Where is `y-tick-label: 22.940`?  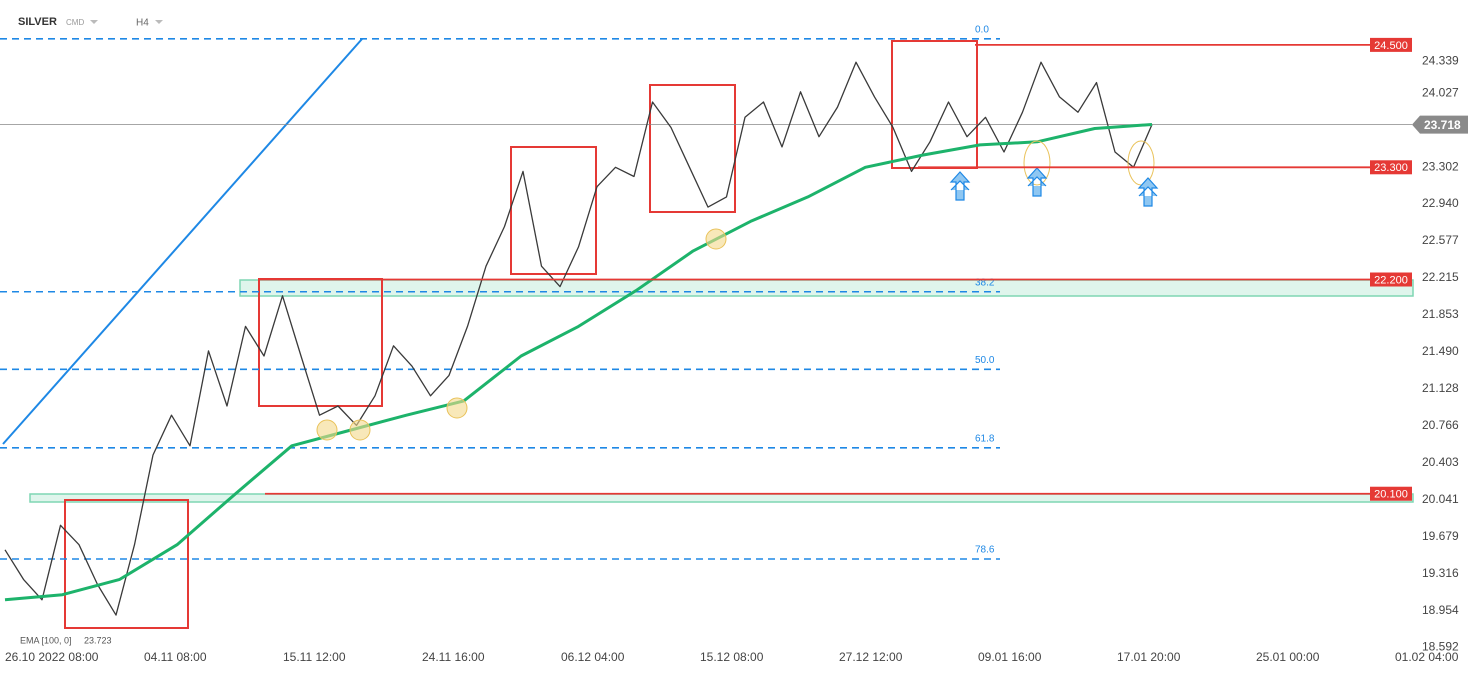 y-tick-label: 22.940 is located at coordinates (1440, 203).